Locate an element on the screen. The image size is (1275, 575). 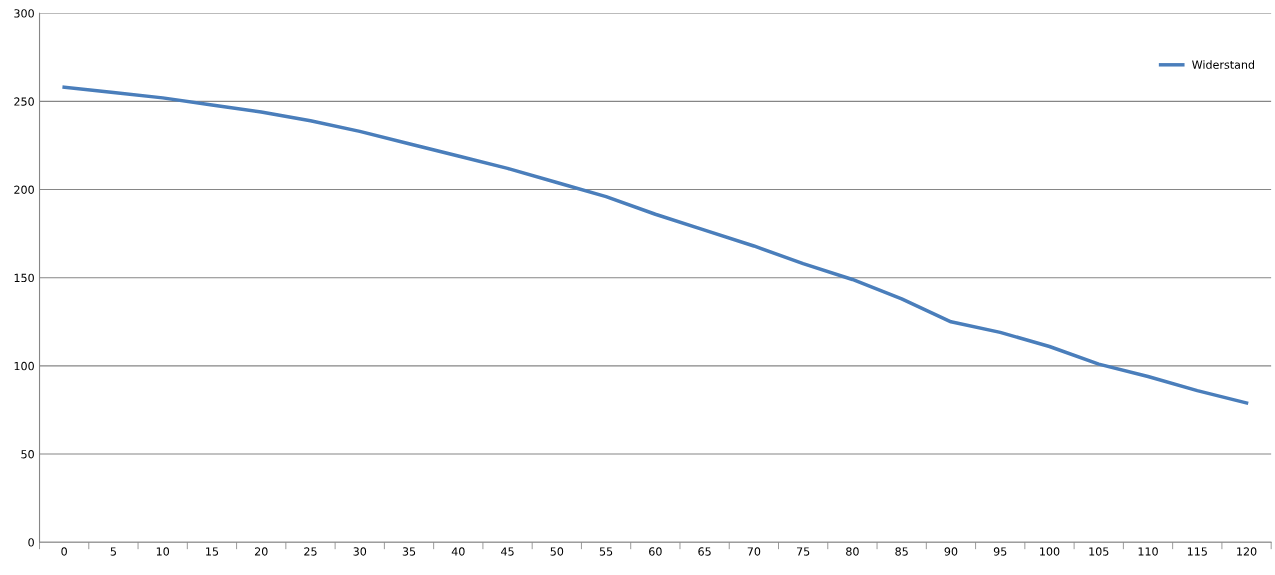
y-tick-label: 150 is located at coordinates (24, 278).